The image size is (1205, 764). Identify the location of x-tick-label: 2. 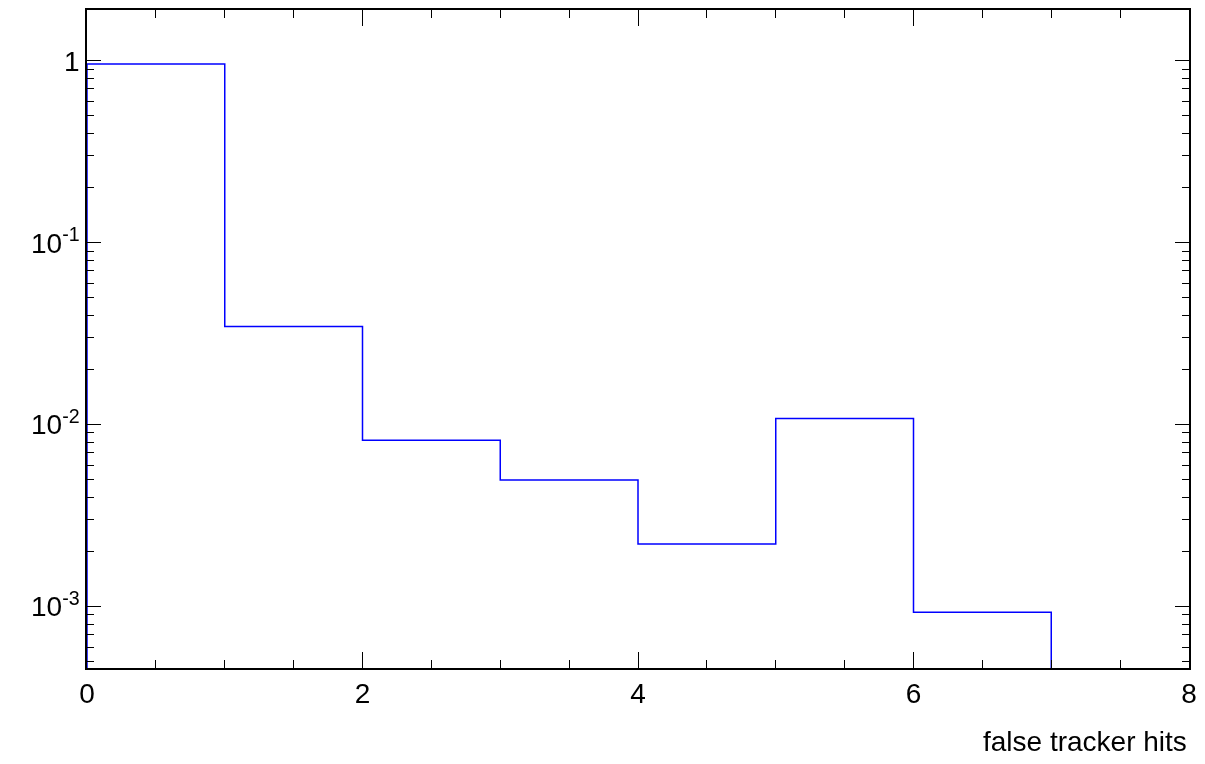
(362, 694).